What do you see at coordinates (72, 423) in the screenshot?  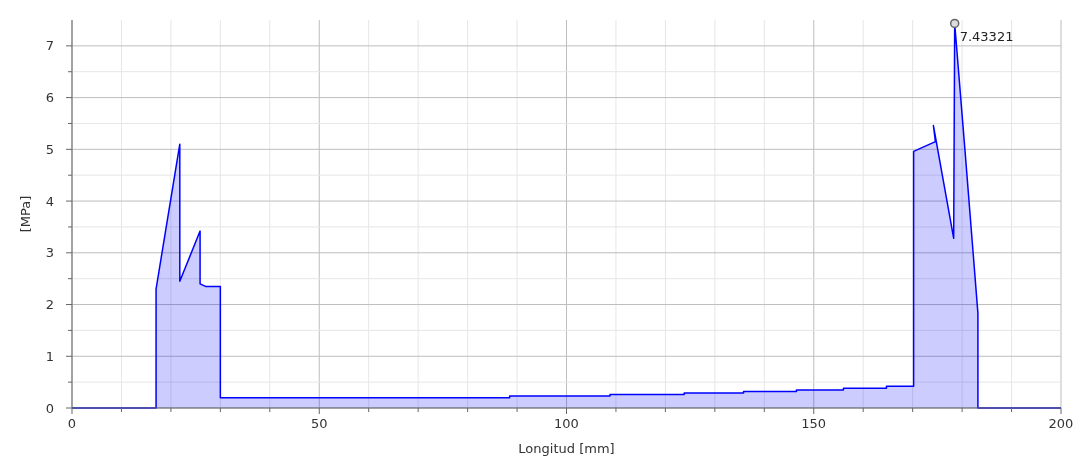 I see `x-tick-label: 0` at bounding box center [72, 423].